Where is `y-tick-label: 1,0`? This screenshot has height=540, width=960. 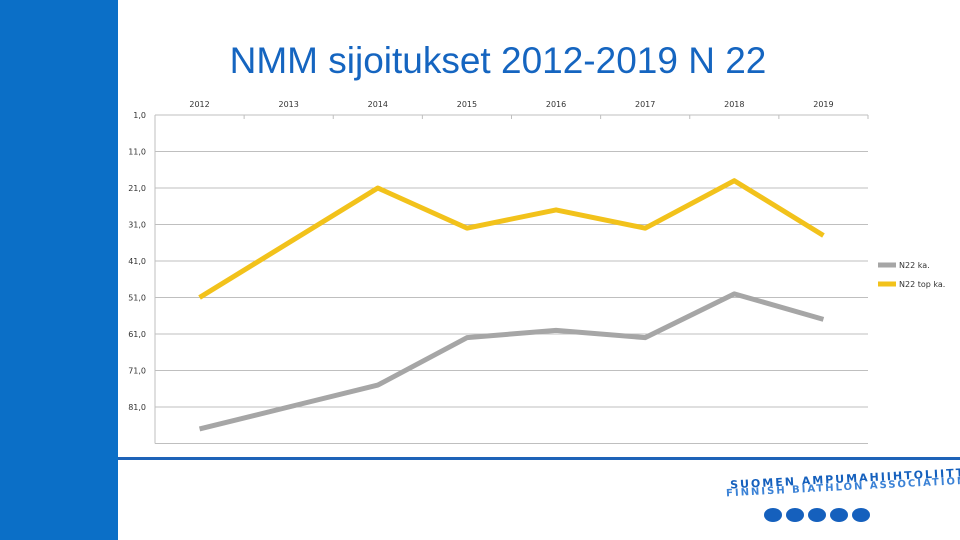 y-tick-label: 1,0 is located at coordinates (139, 115).